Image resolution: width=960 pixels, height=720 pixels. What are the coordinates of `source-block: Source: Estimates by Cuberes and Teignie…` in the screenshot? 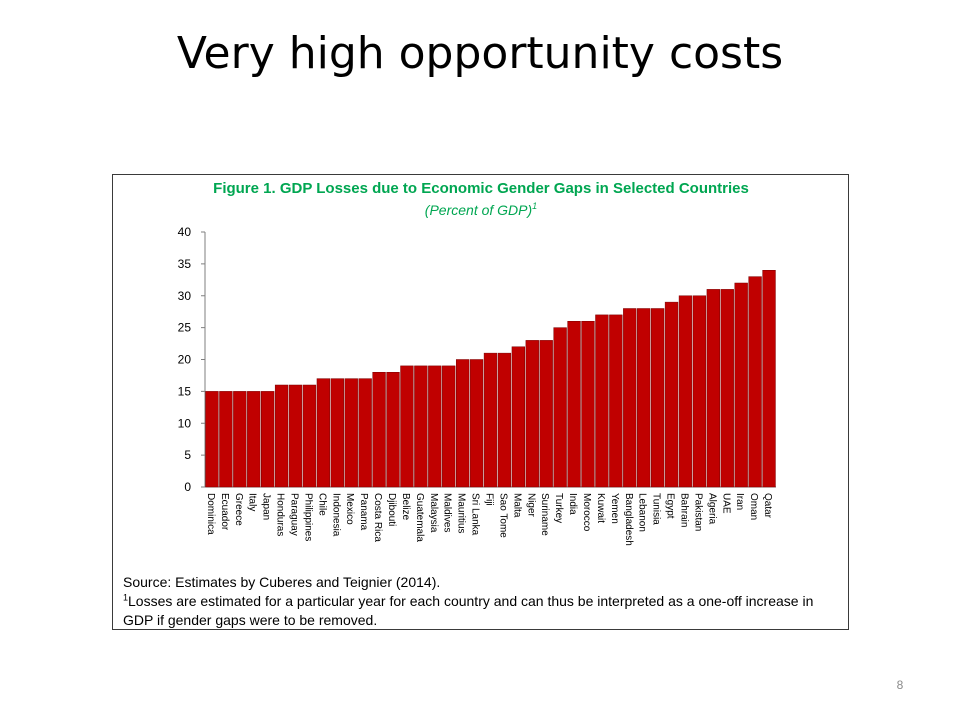 It's located at (483, 601).